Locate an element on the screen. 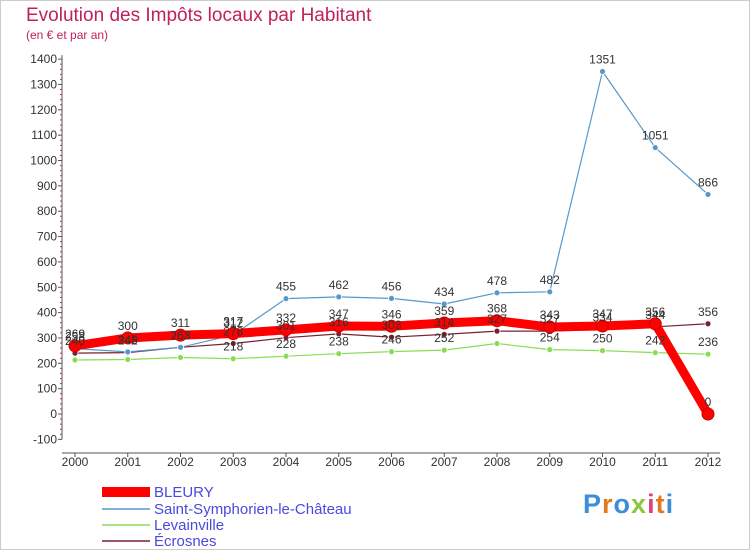 The width and height of the screenshot is (750, 550). legend-swatch is located at coordinates (126, 492).